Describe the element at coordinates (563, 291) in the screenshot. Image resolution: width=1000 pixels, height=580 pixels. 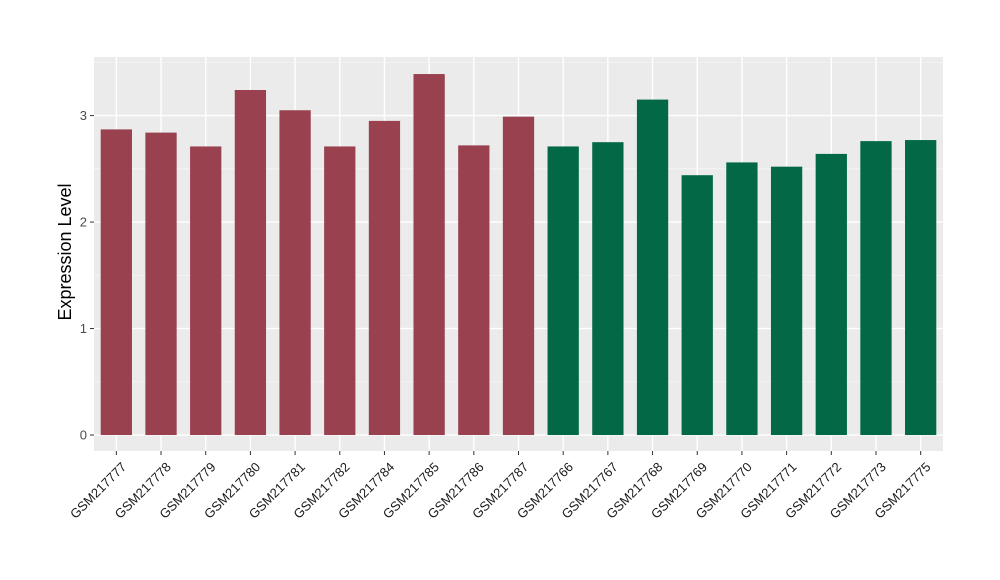
I see `bar-GSM217766` at that location.